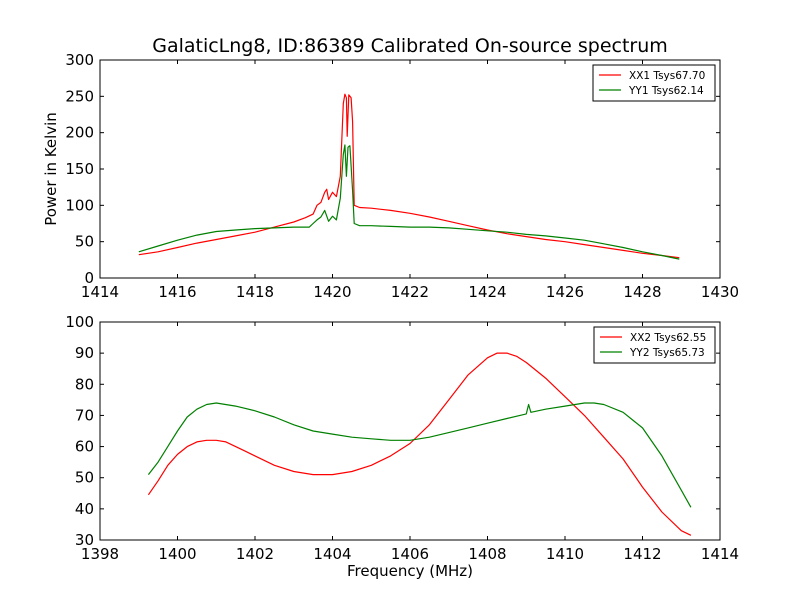 The image size is (800, 600). I want to click on top-legend: XX1 Tsys67.70 YY1 Tsys62.14, so click(654, 83).